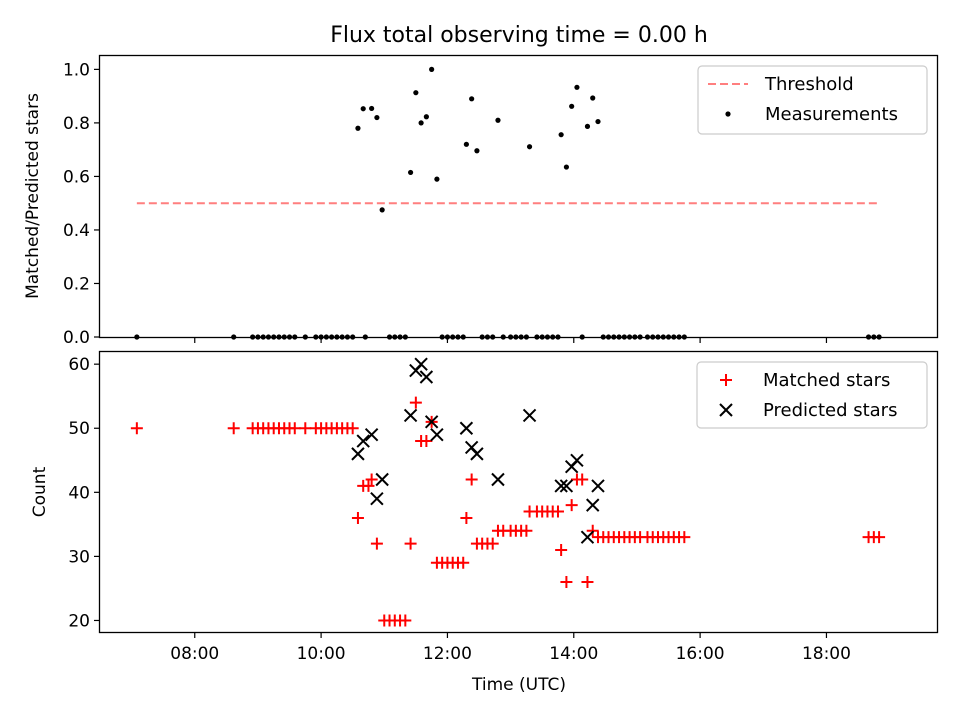 Image resolution: width=960 pixels, height=720 pixels. Describe the element at coordinates (194, 654) in the screenshot. I see `bottom-xtick-label: 08:00` at that location.